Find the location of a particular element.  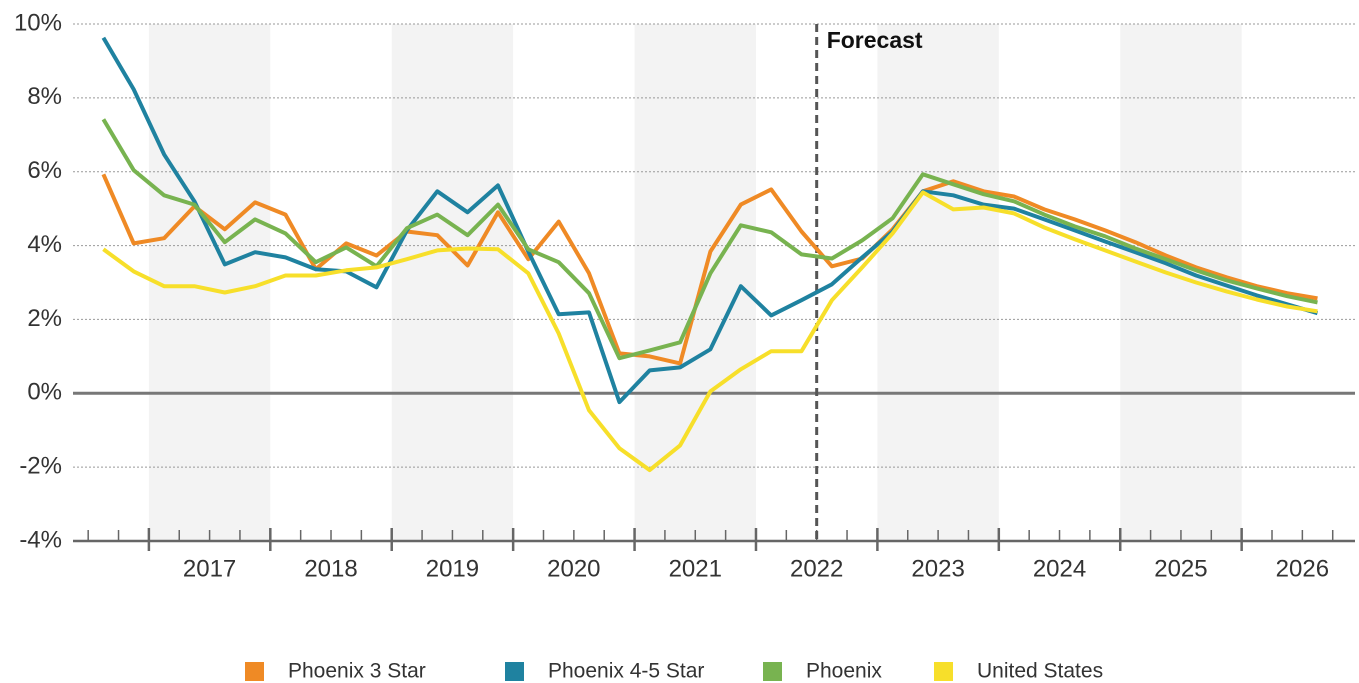

x-tick-label: 2018 is located at coordinates (330, 568).